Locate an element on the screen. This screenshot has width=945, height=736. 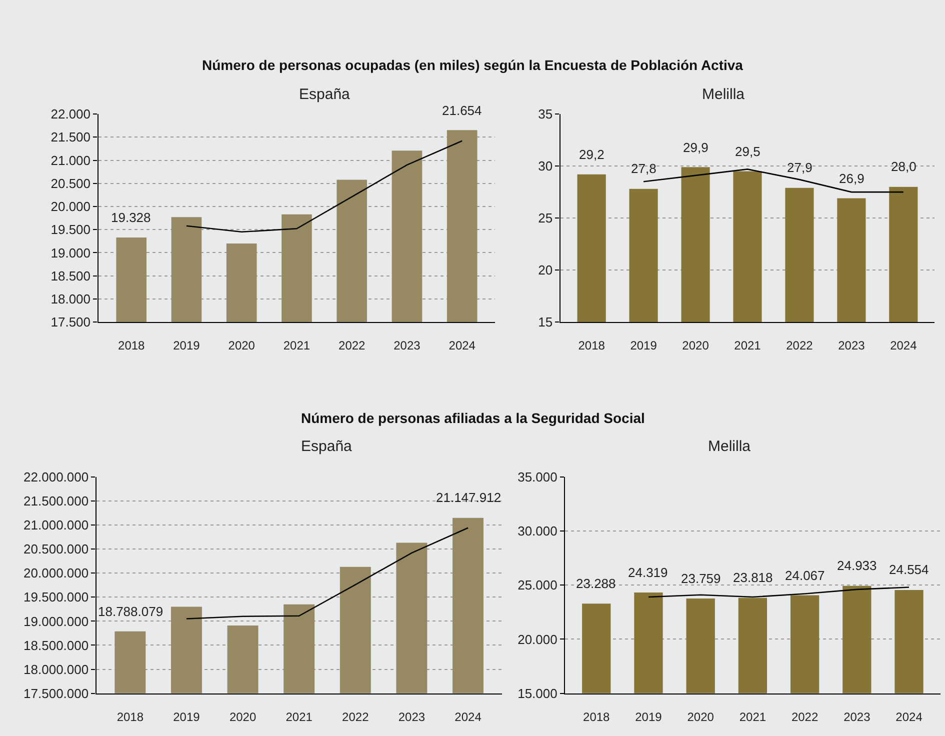
y-tick-label: 18.500.000 is located at coordinates (56, 645).